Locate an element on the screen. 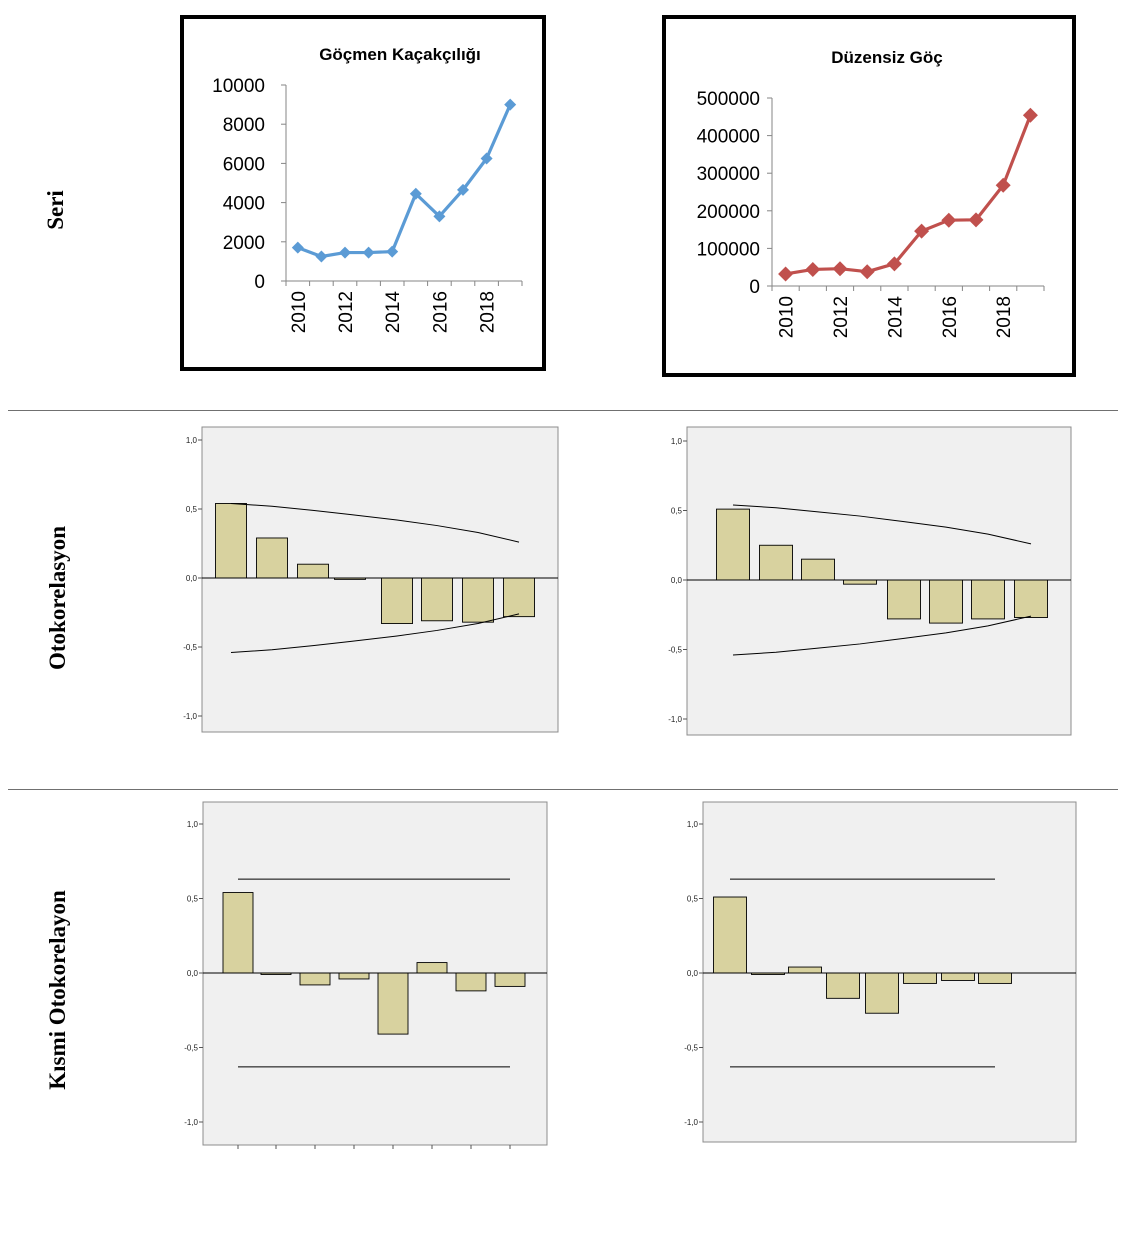 The image size is (1125, 1236). y-tick-label: 2000 is located at coordinates (244, 243).